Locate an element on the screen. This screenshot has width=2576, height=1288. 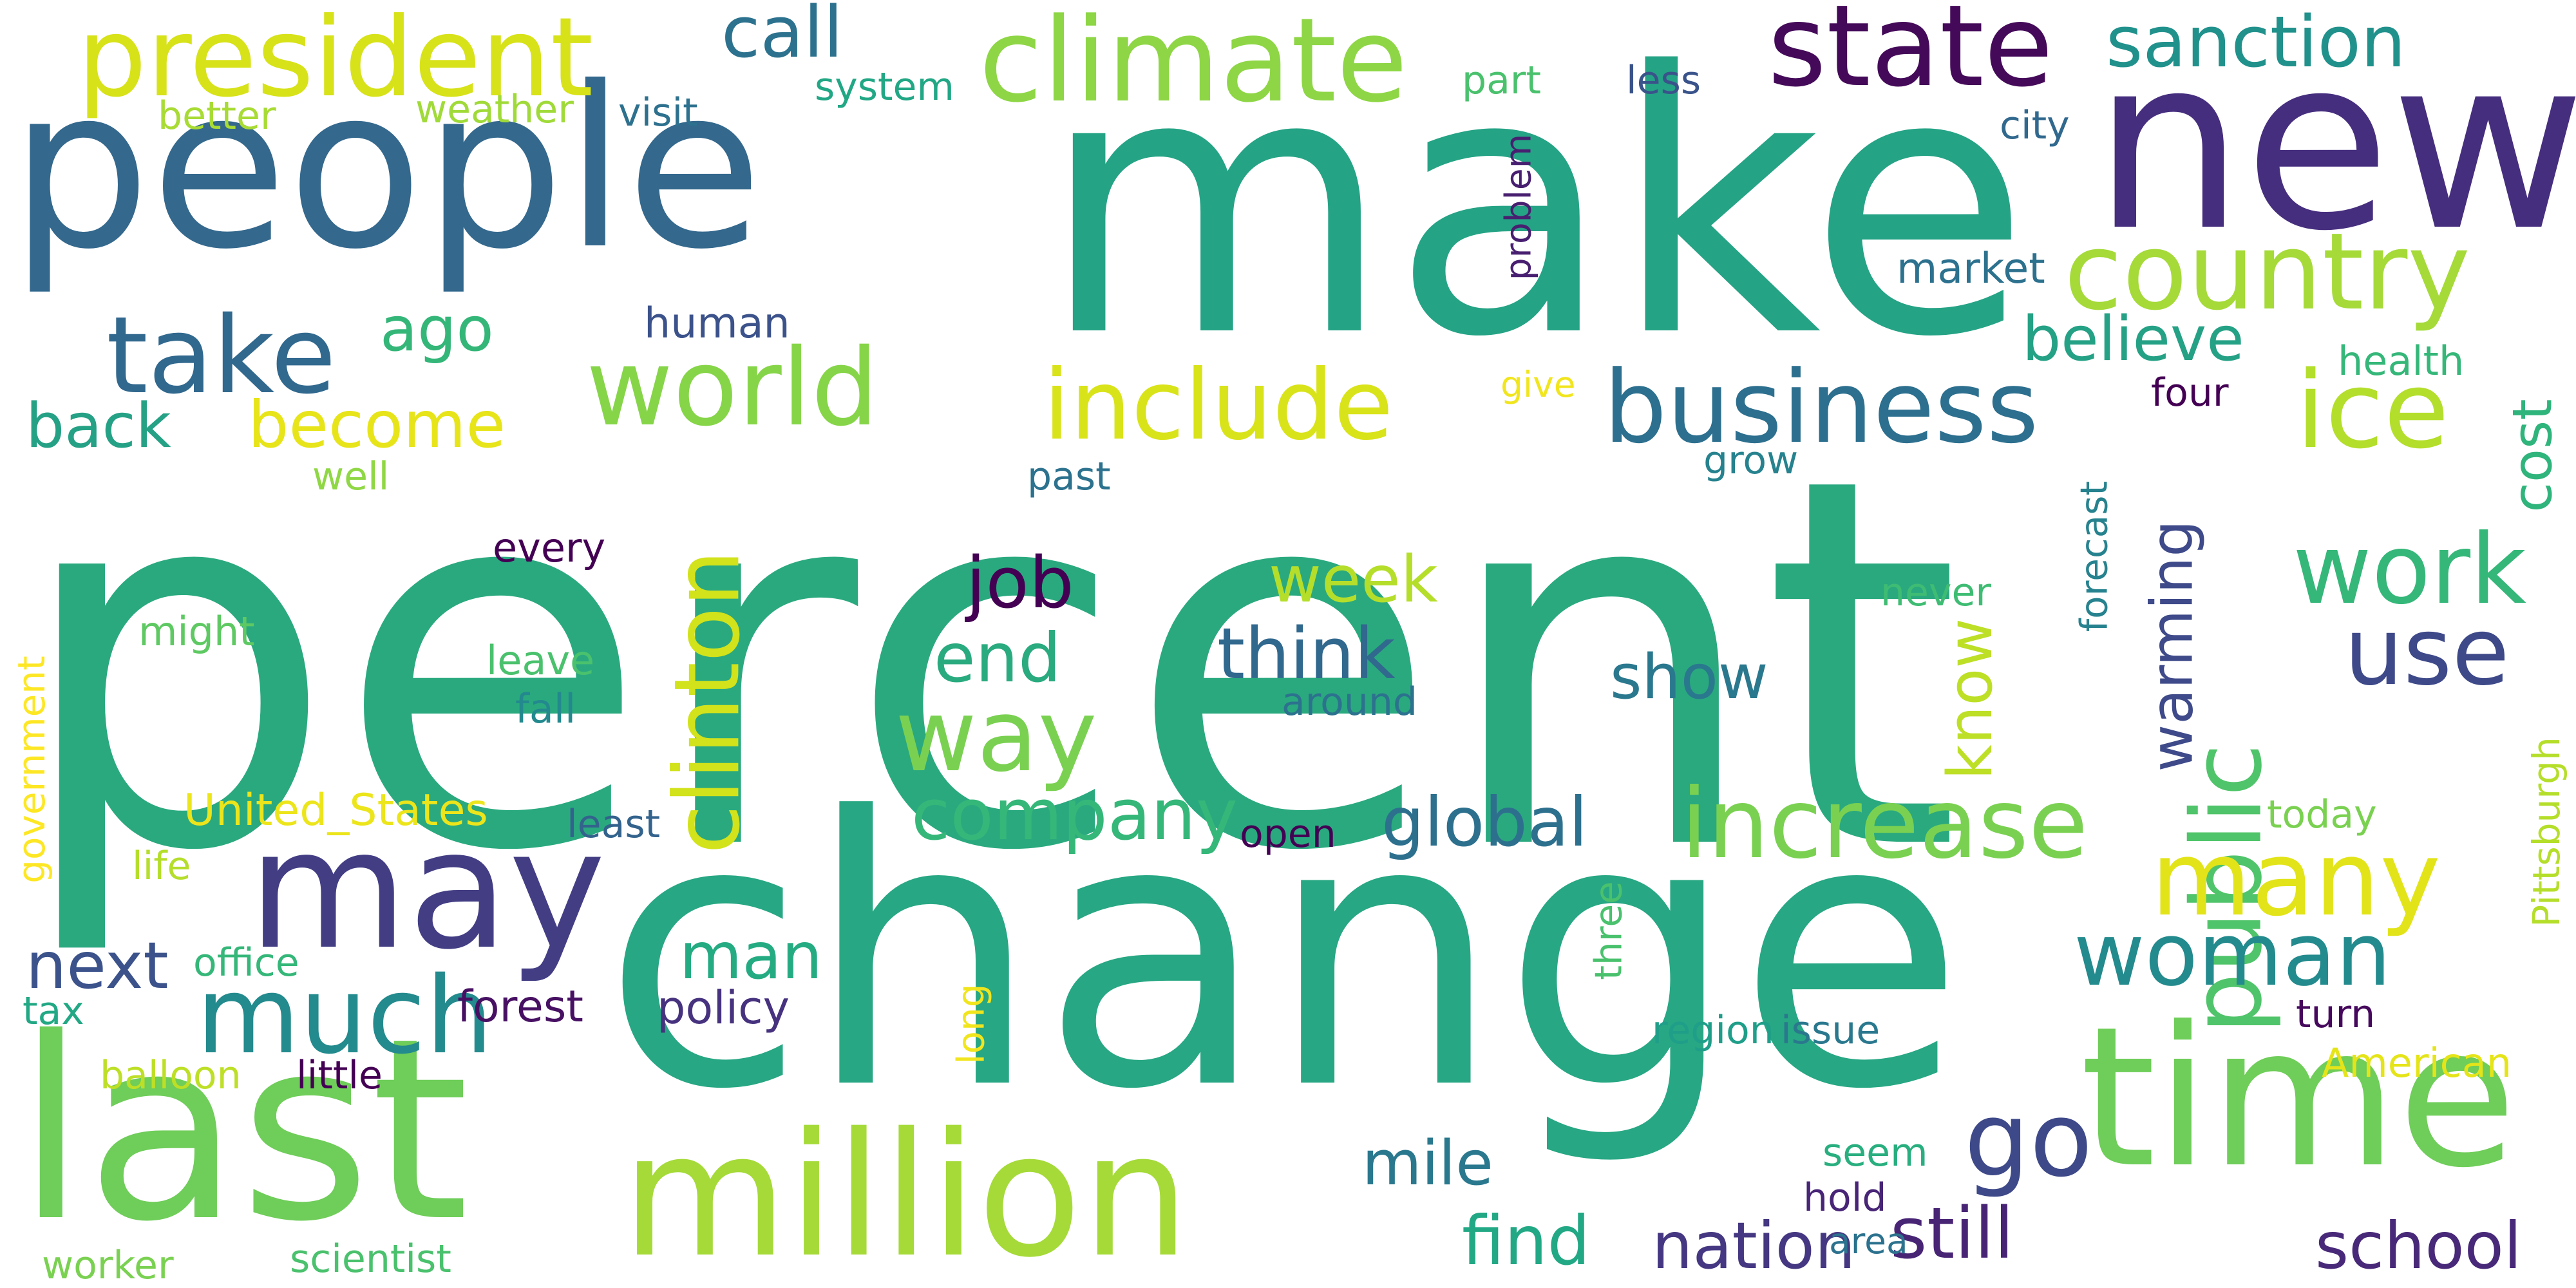
word: increase is located at coordinates (1884, 824).